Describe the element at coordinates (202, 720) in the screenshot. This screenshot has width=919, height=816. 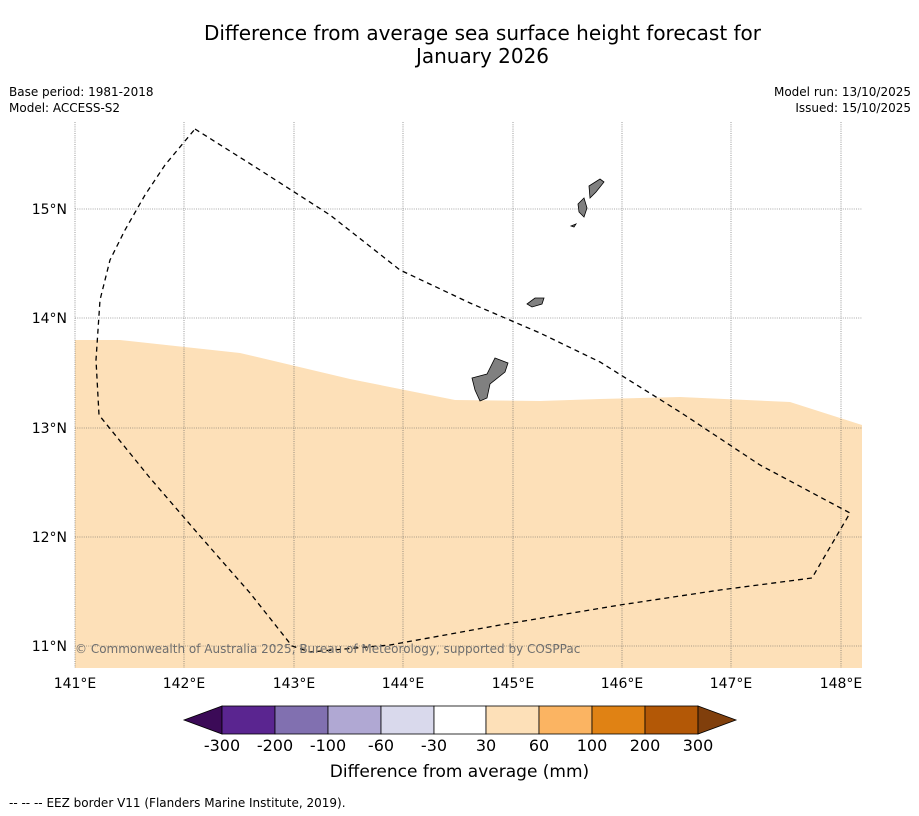
I see `colorbar-under-arrow` at that location.